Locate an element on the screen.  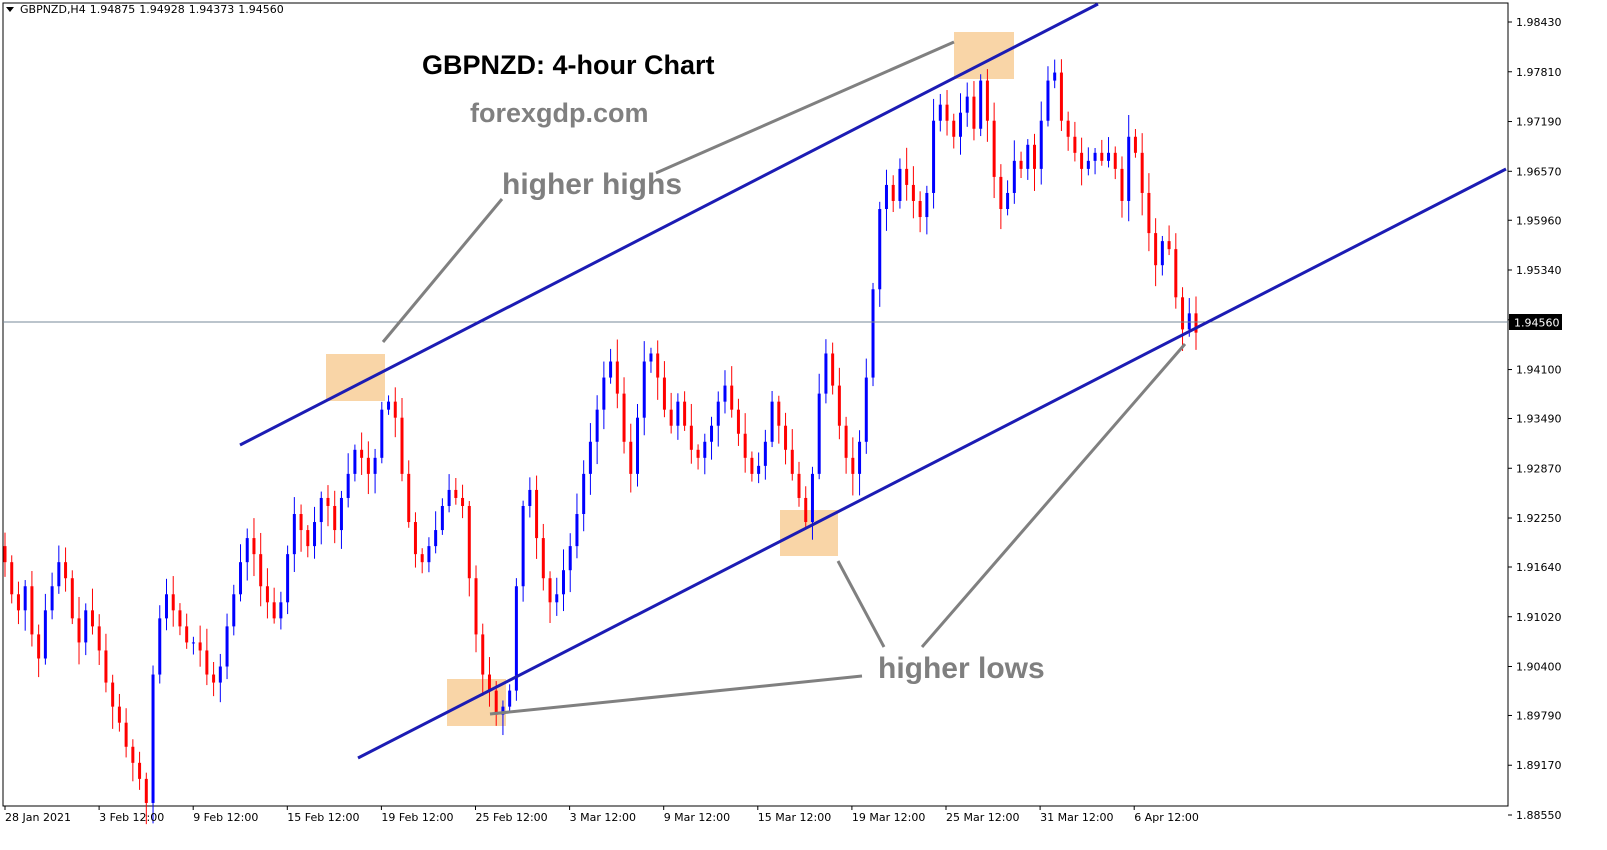
dropdown-triangle-icon is located at coordinates (10, 9).